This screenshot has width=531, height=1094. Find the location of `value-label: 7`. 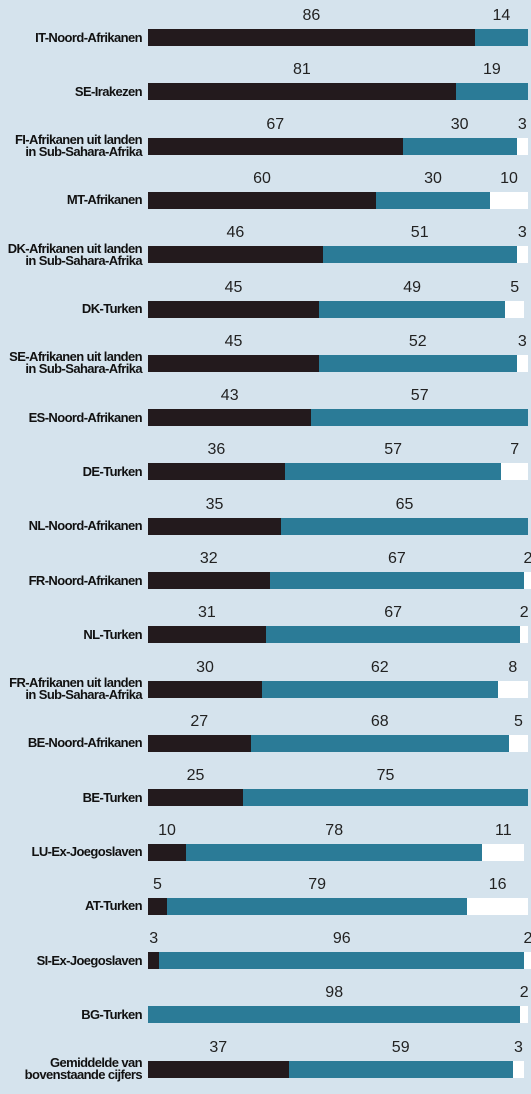

value-label: 7 is located at coordinates (515, 450).